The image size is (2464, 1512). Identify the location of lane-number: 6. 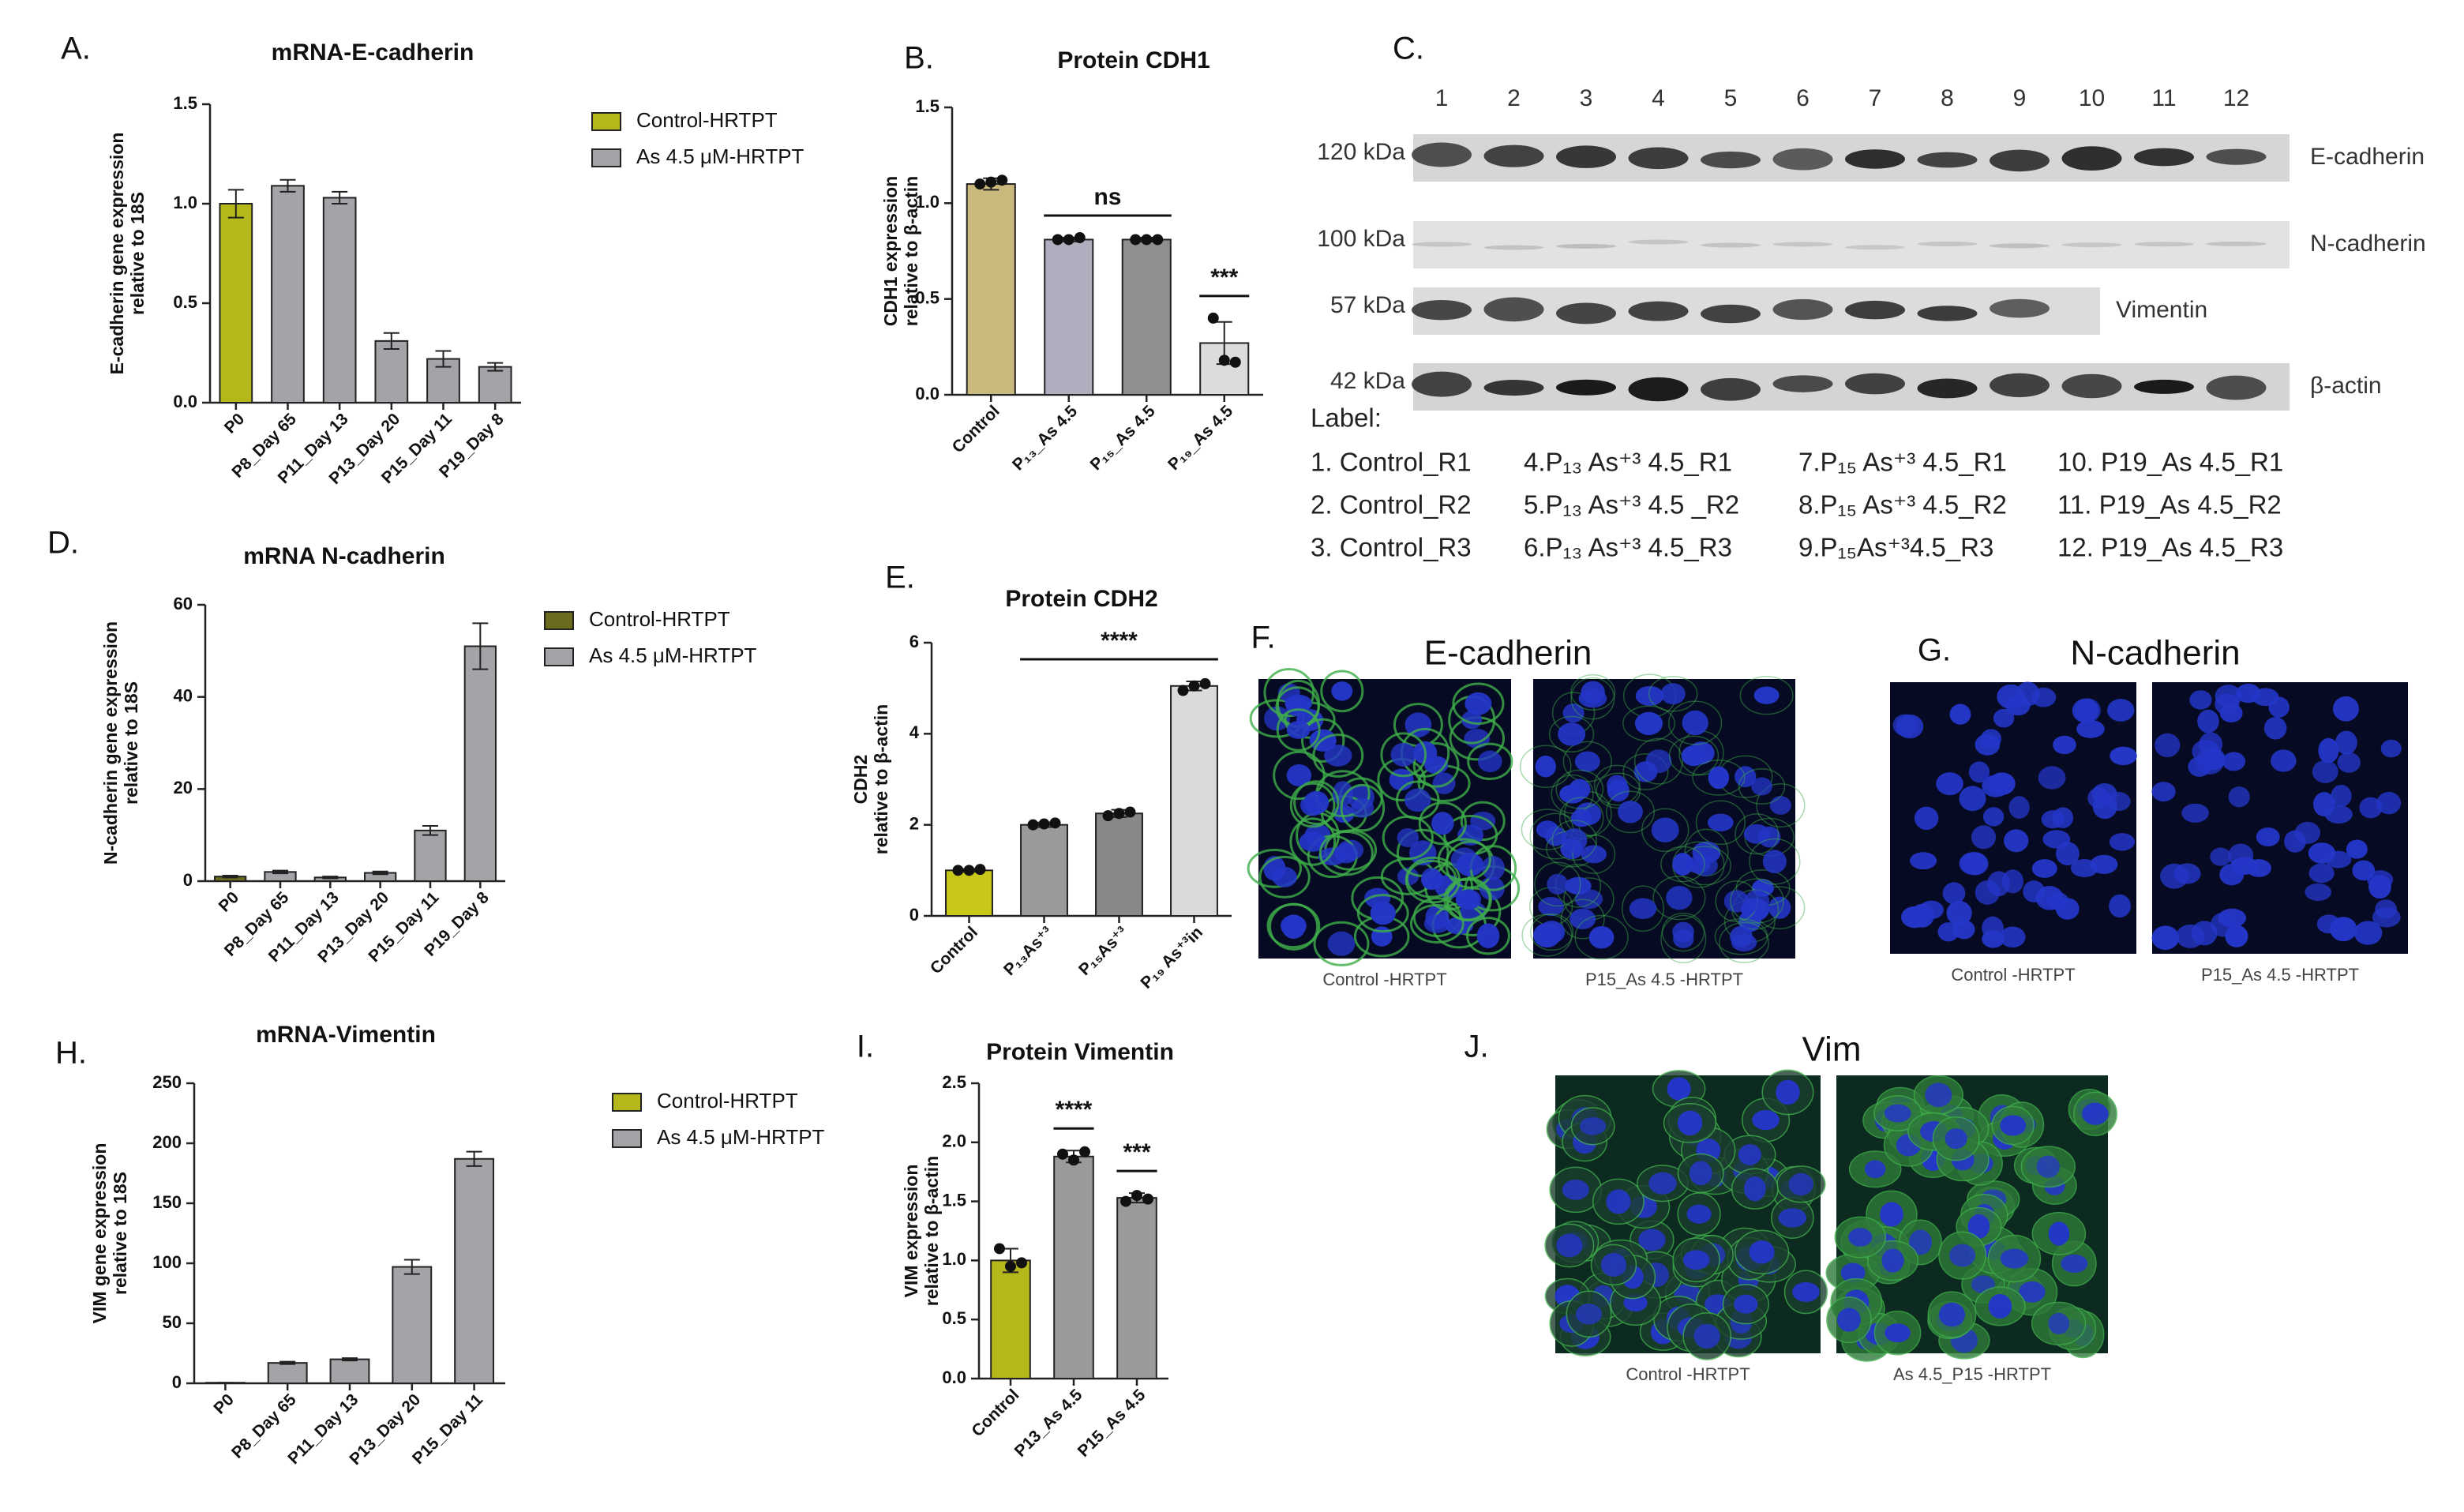
(1803, 98).